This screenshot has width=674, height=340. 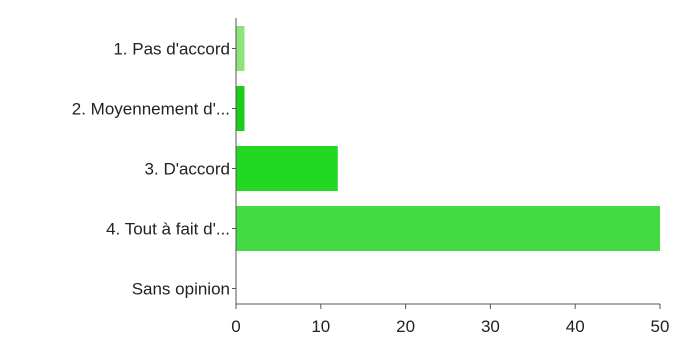 I want to click on y-ticks-group, so click(x=234, y=168).